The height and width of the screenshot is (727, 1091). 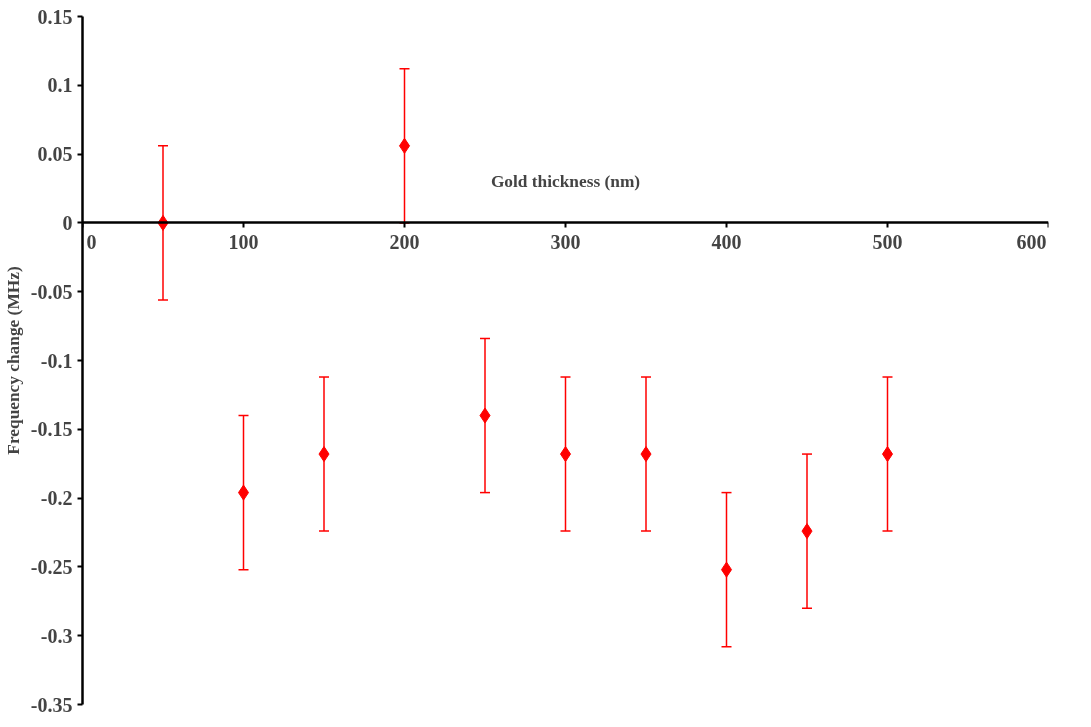 I want to click on y-tick-label: 0.1, so click(x=60, y=85).